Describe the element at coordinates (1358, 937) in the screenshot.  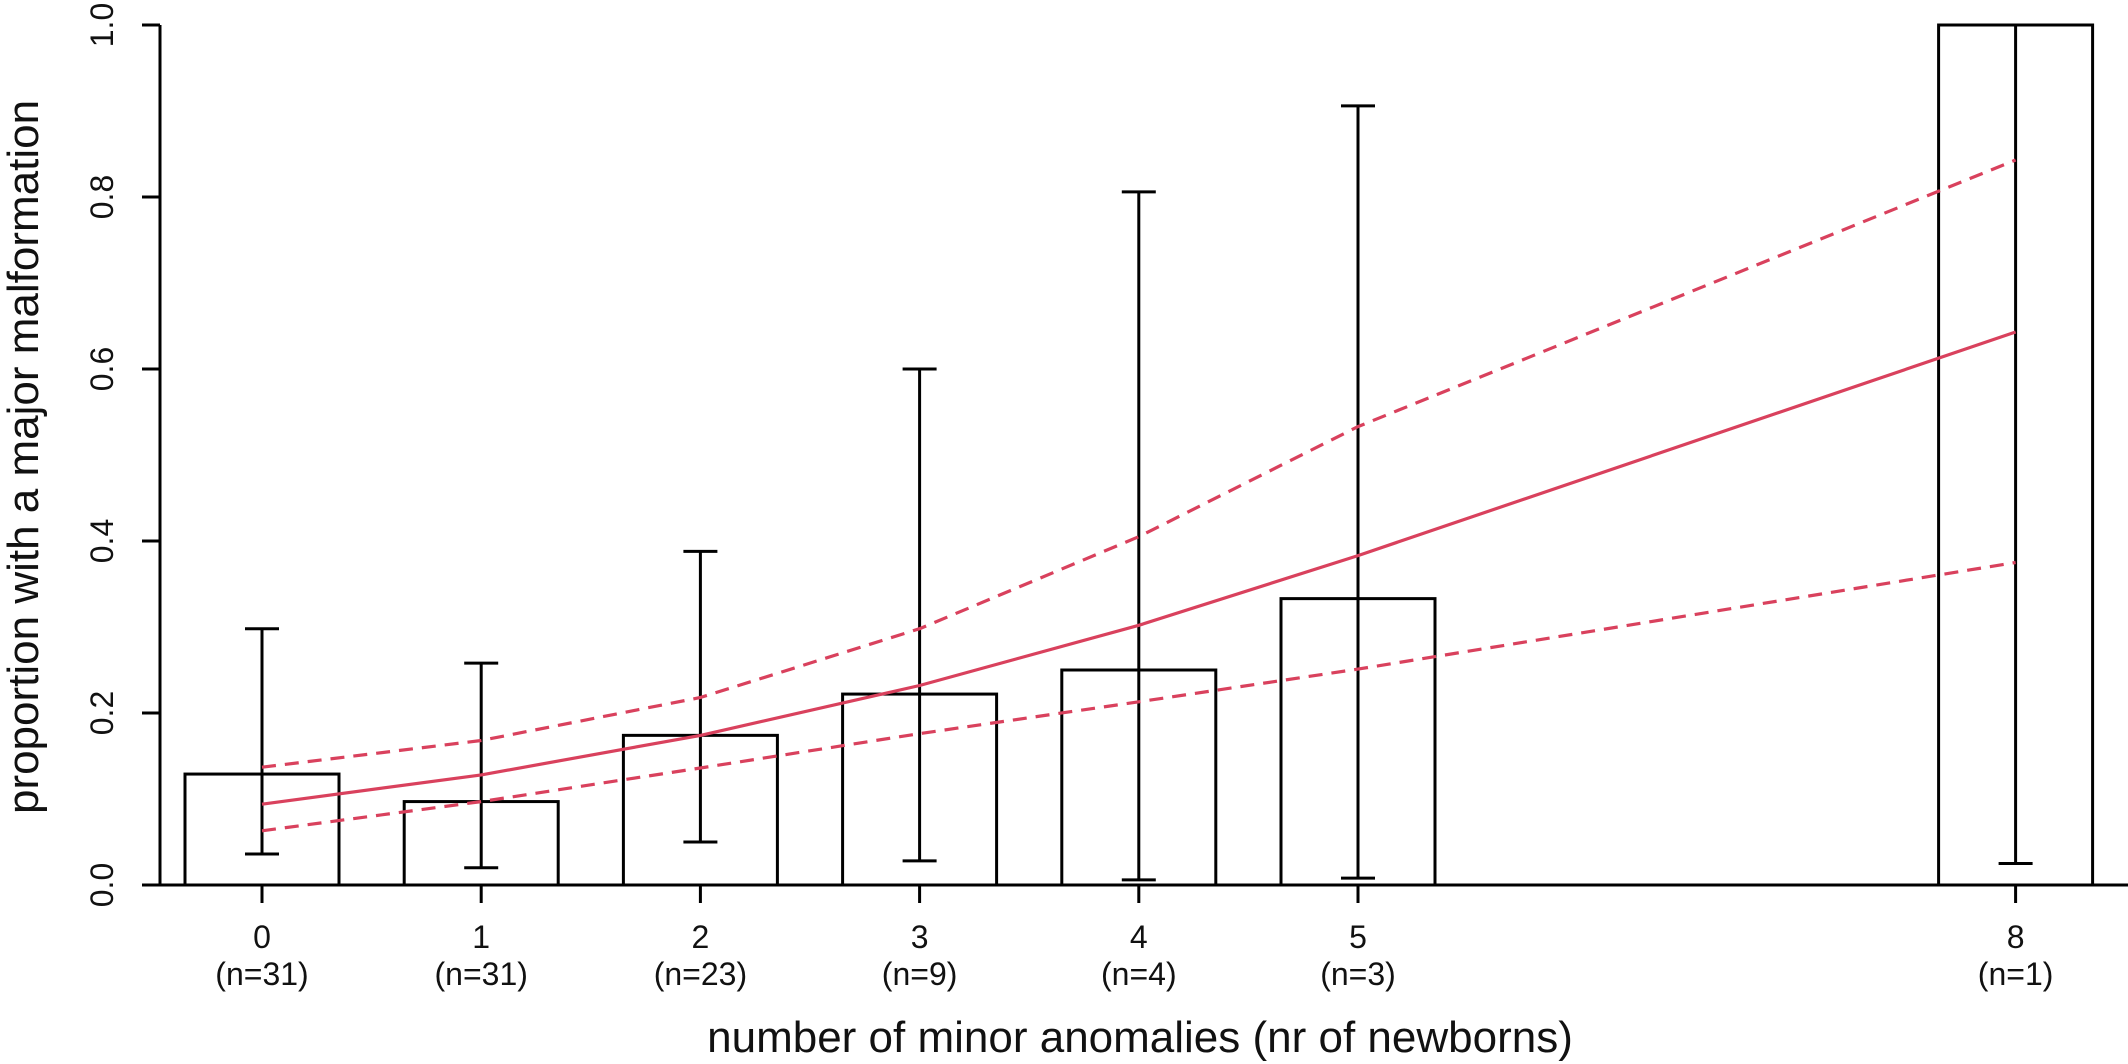
I see `x-tick-label: 5` at that location.